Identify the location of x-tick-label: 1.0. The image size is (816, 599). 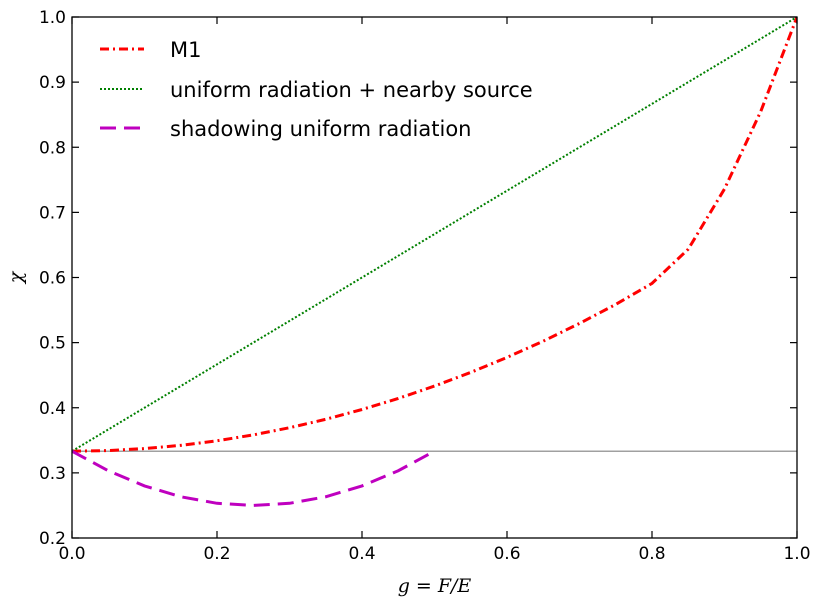
(796, 554).